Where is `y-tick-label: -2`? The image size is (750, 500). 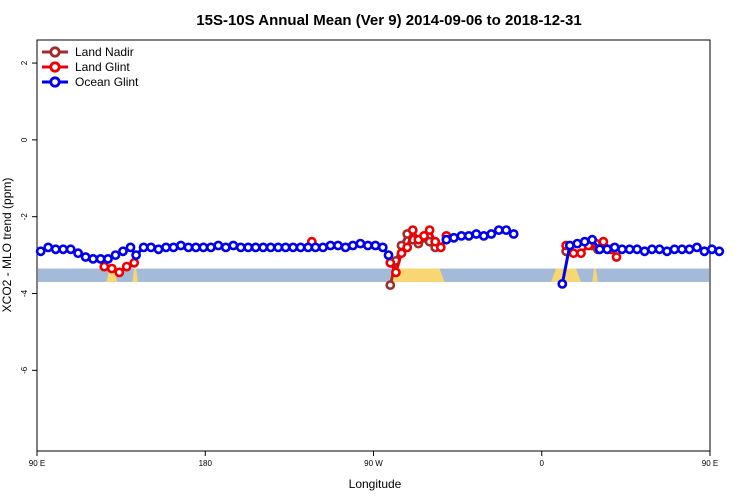 y-tick-label: -2 is located at coordinates (24, 217).